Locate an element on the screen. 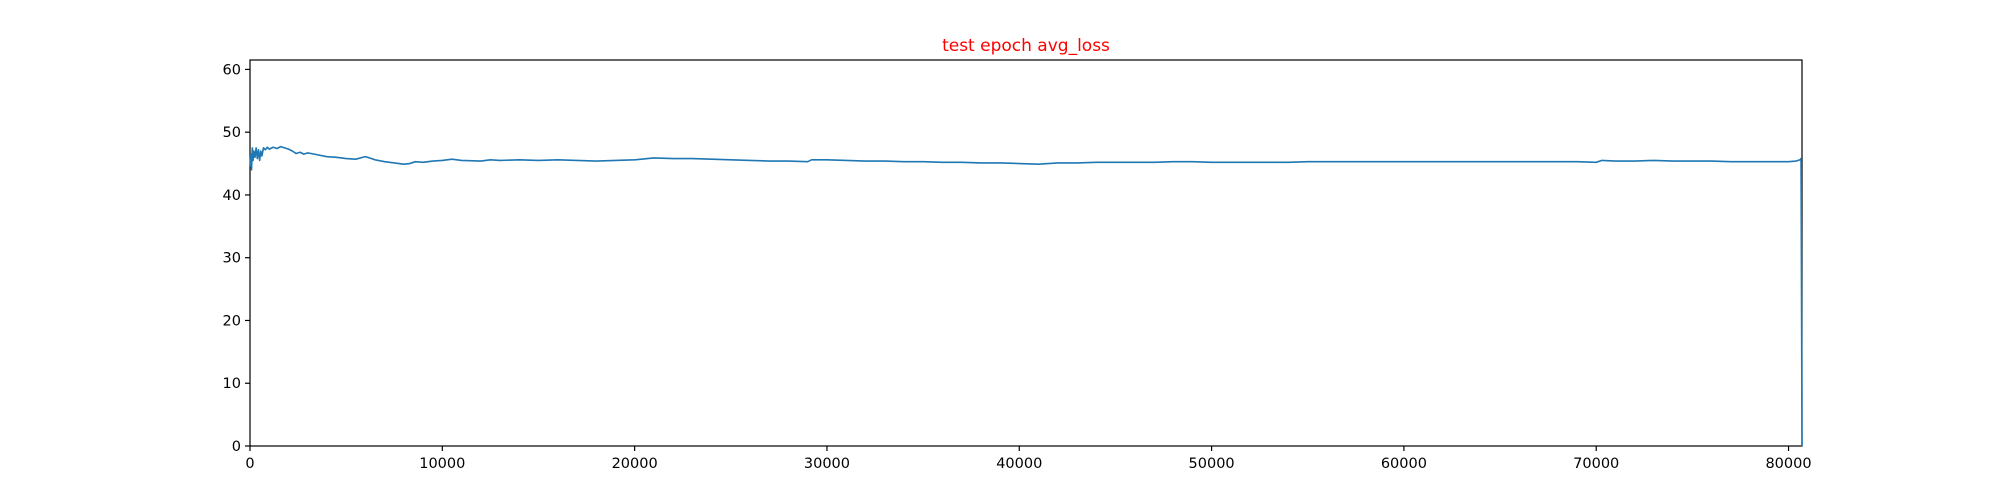 This screenshot has width=2000, height=500. x-tick-label: 60000 is located at coordinates (1404, 464).